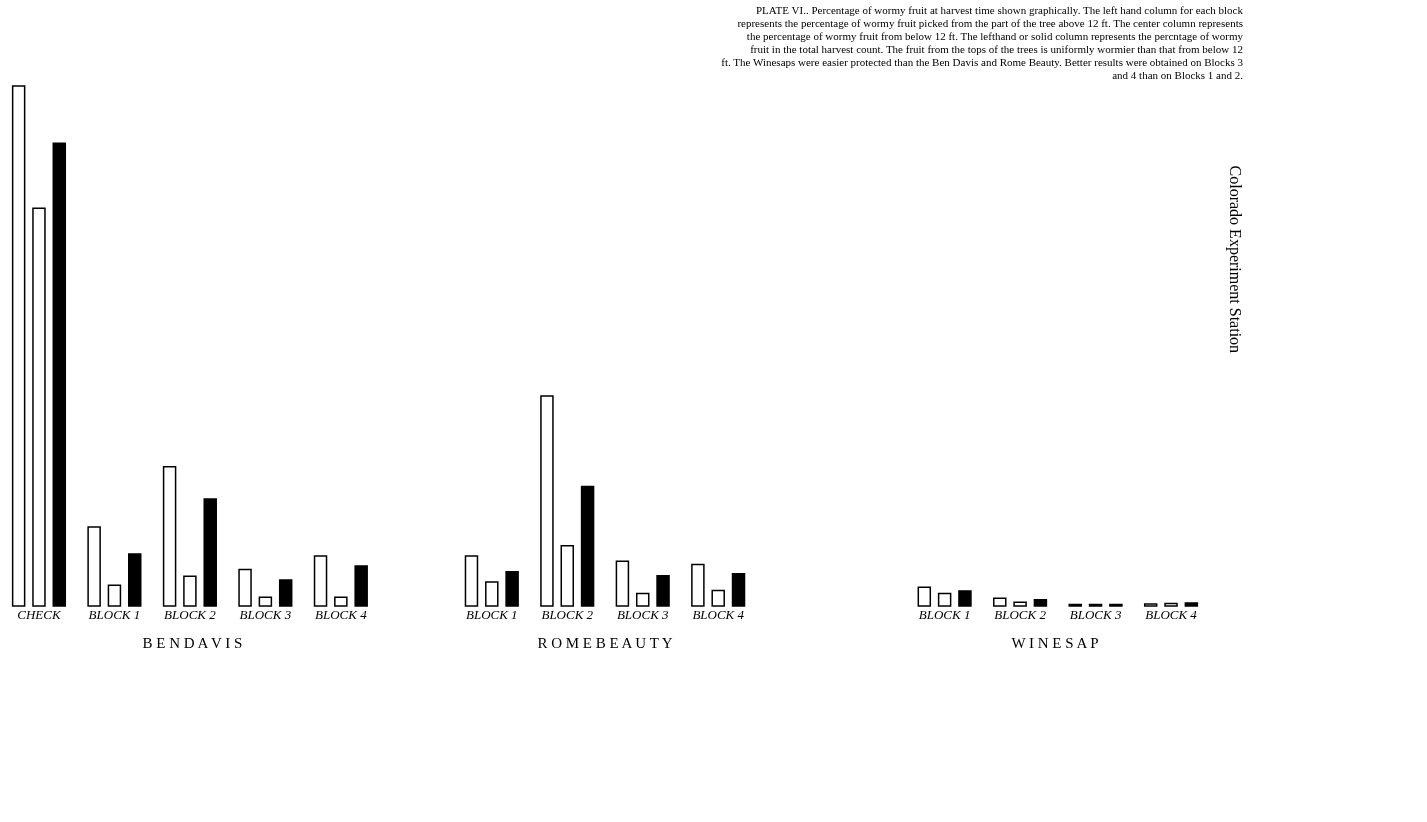  What do you see at coordinates (1235, 259) in the screenshot?
I see `text: Colorado Experiment Station` at bounding box center [1235, 259].